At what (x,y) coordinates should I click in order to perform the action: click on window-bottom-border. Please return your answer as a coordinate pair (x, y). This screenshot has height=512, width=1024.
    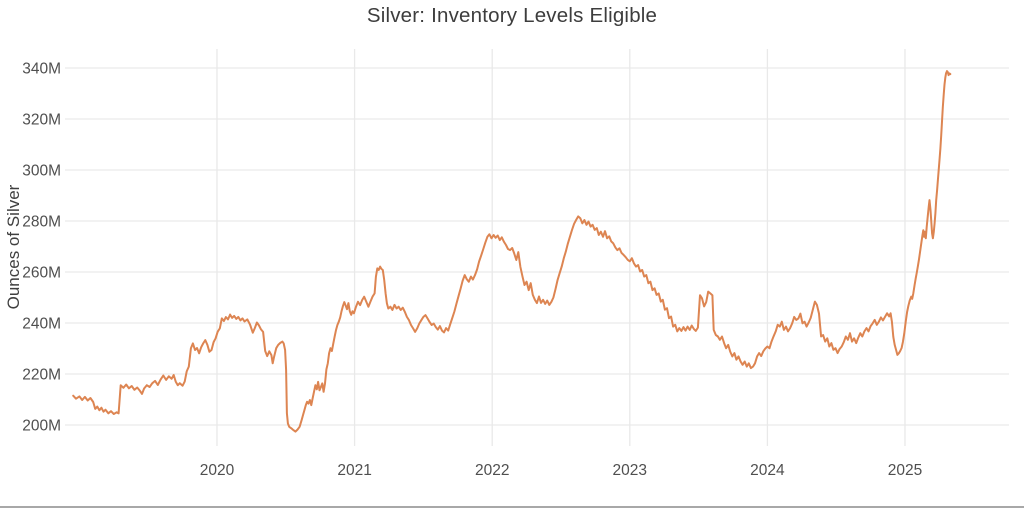
    Looking at the image, I should click on (512, 507).